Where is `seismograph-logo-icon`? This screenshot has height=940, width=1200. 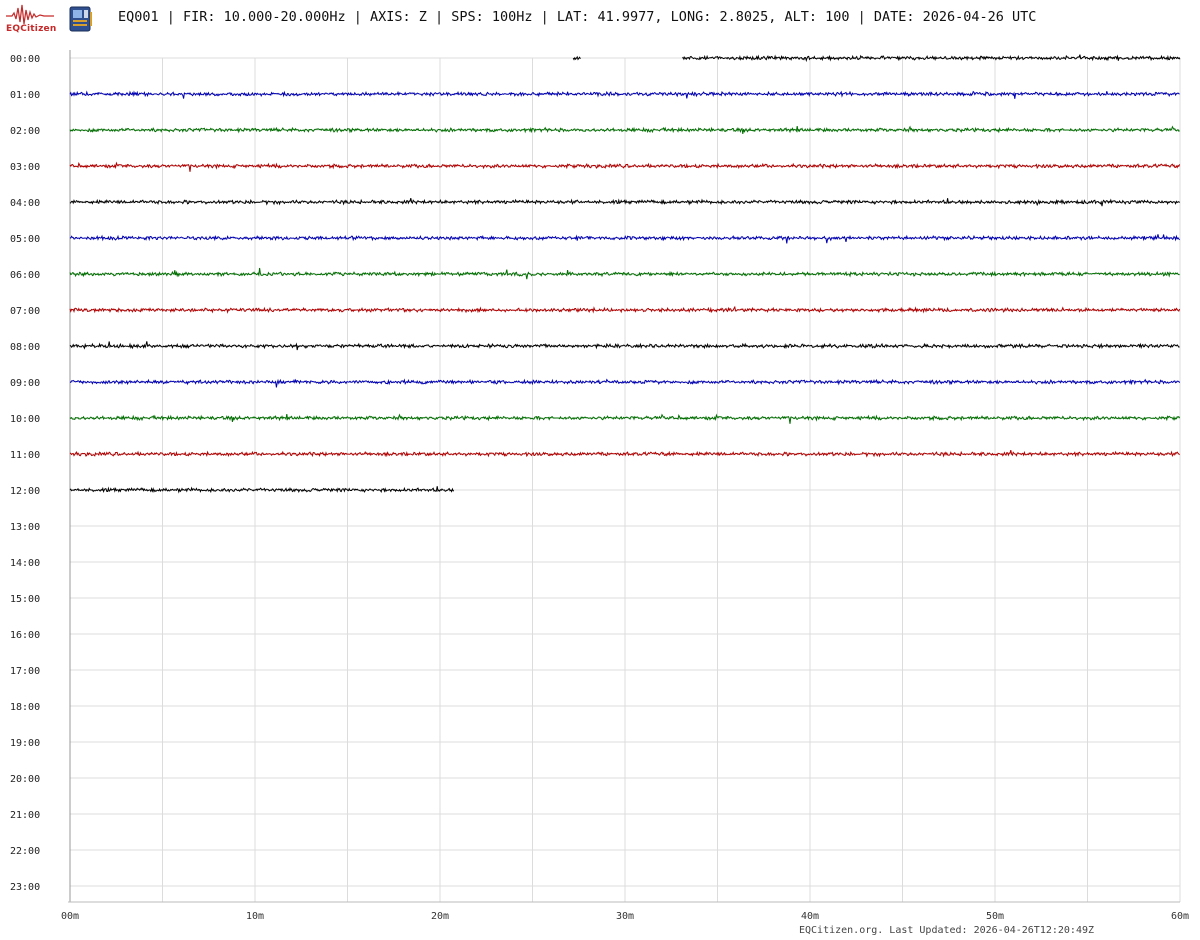
seismograph-logo-icon is located at coordinates (30, 14).